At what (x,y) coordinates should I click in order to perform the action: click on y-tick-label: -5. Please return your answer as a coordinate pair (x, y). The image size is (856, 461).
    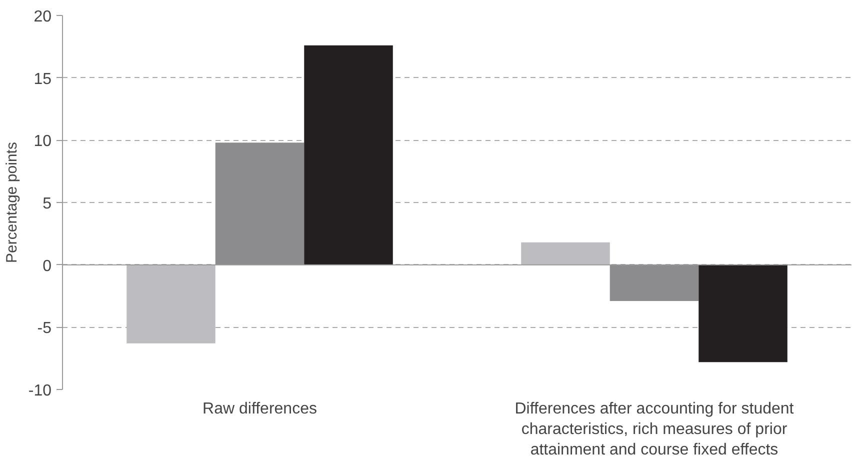
    Looking at the image, I should click on (44, 329).